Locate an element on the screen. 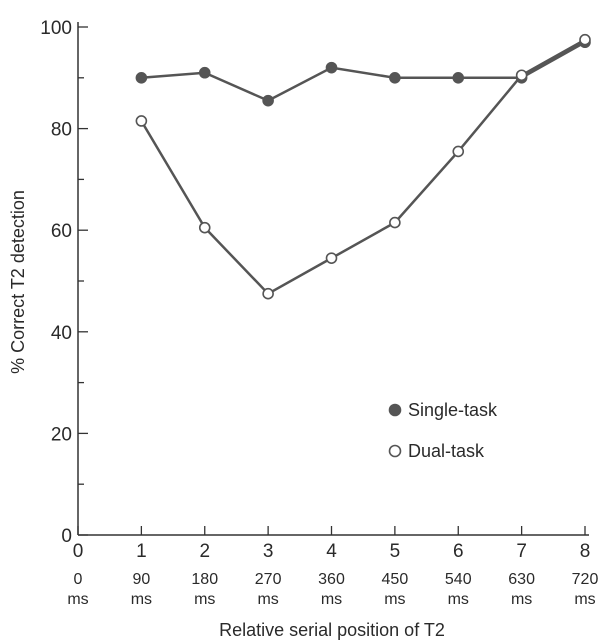  legend-label-dual-task: Dual-task is located at coordinates (446, 451).